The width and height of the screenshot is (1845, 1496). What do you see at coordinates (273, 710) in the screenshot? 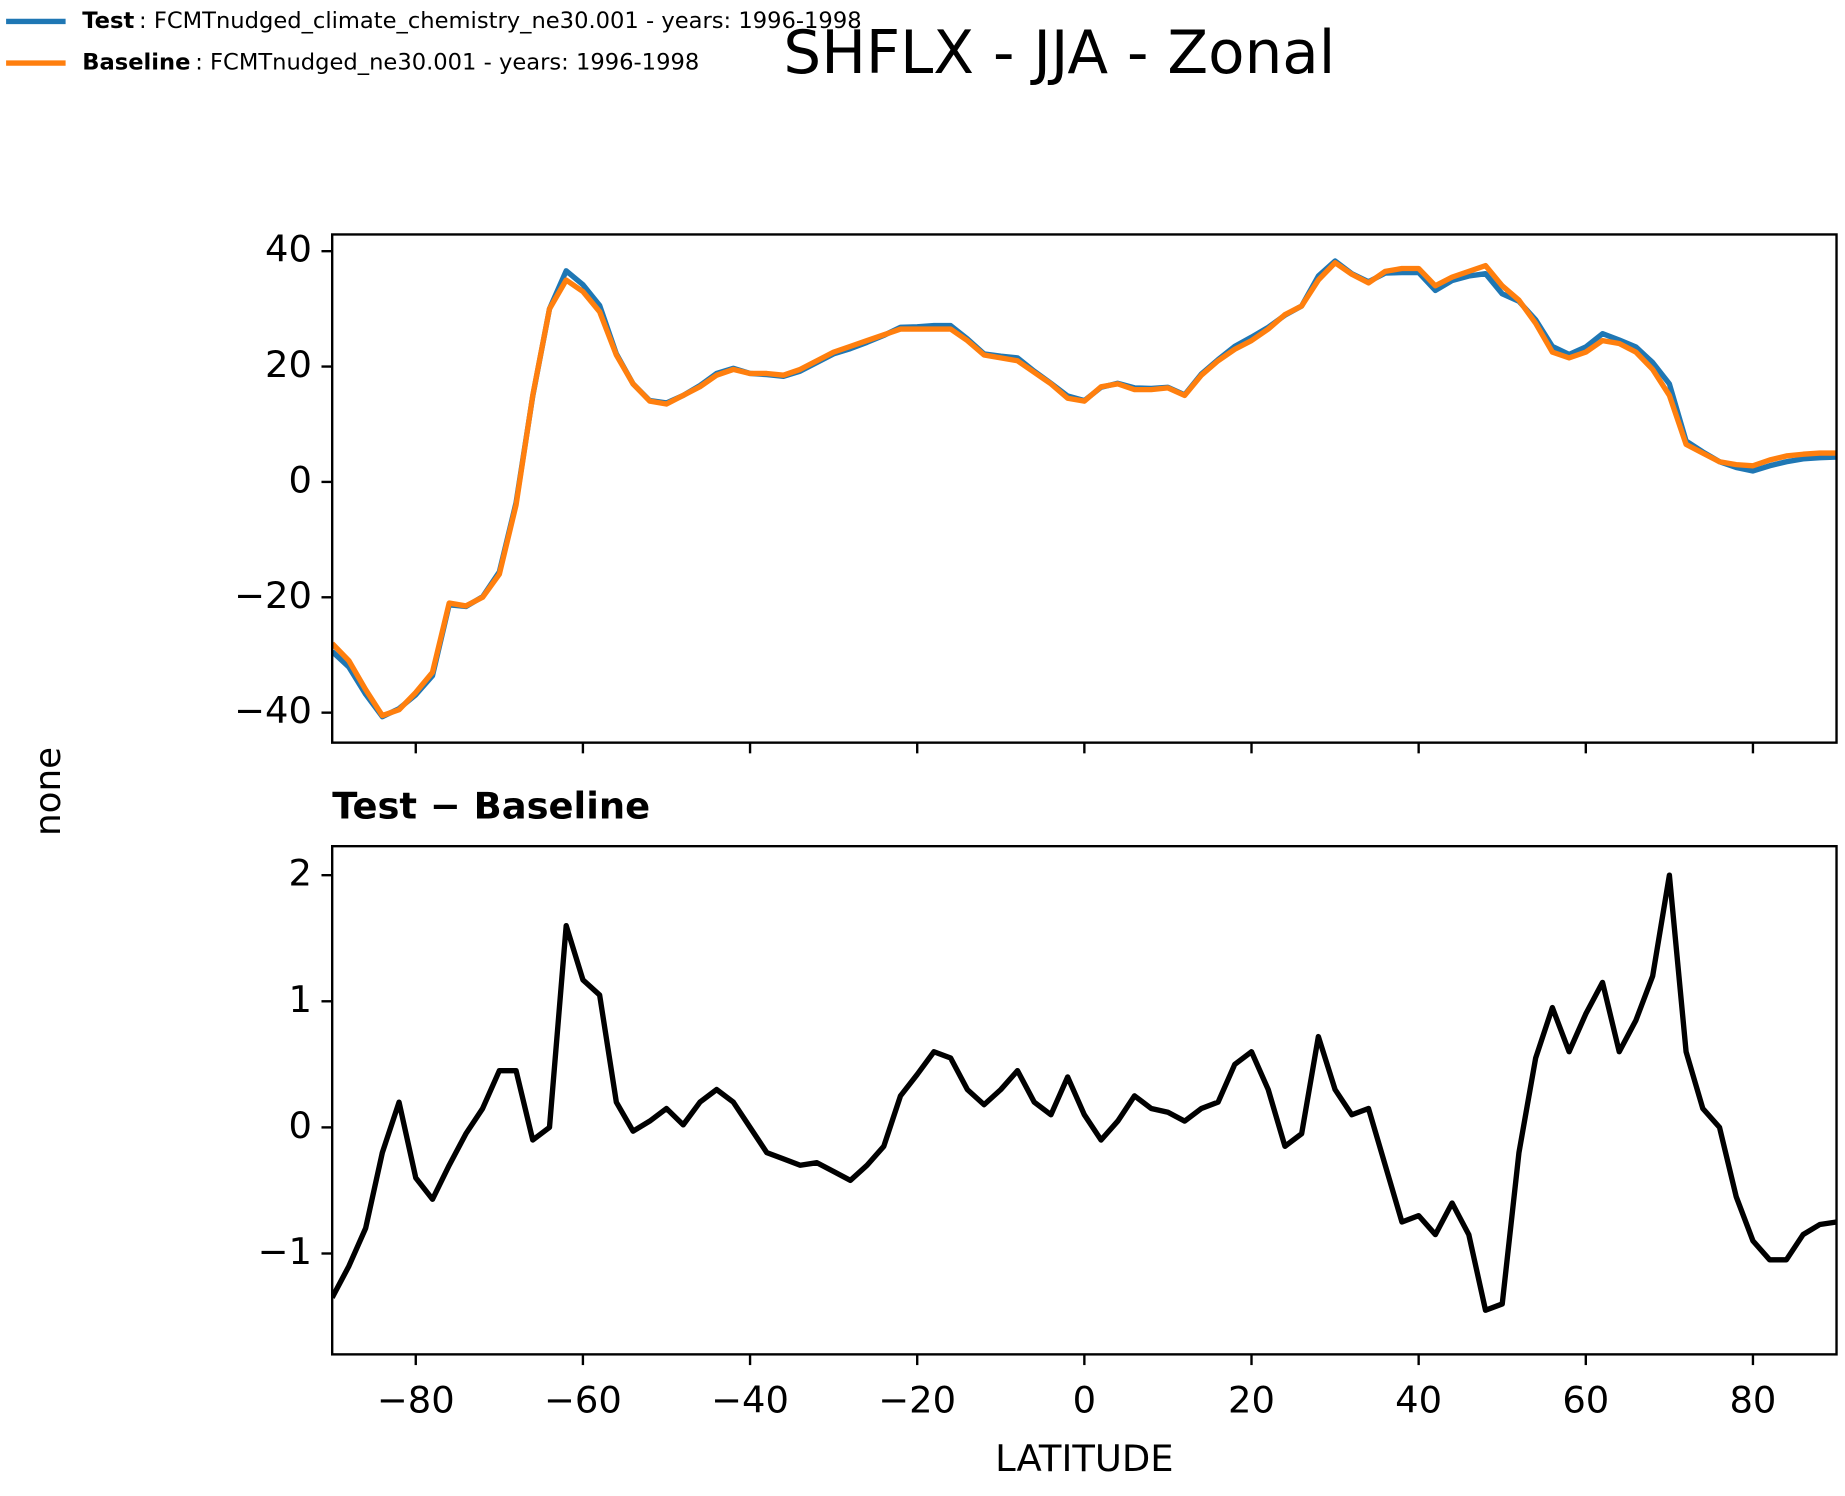
I see `y-tick-label: −40` at bounding box center [273, 710].